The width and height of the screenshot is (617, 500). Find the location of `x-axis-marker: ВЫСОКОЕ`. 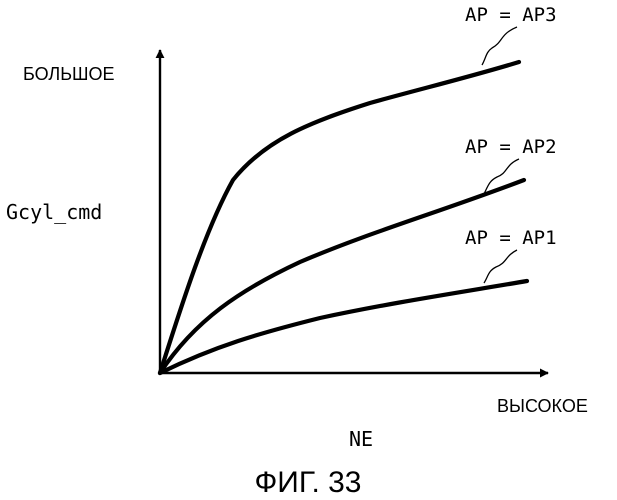

x-axis-marker: ВЫСОКОЕ is located at coordinates (542, 406).